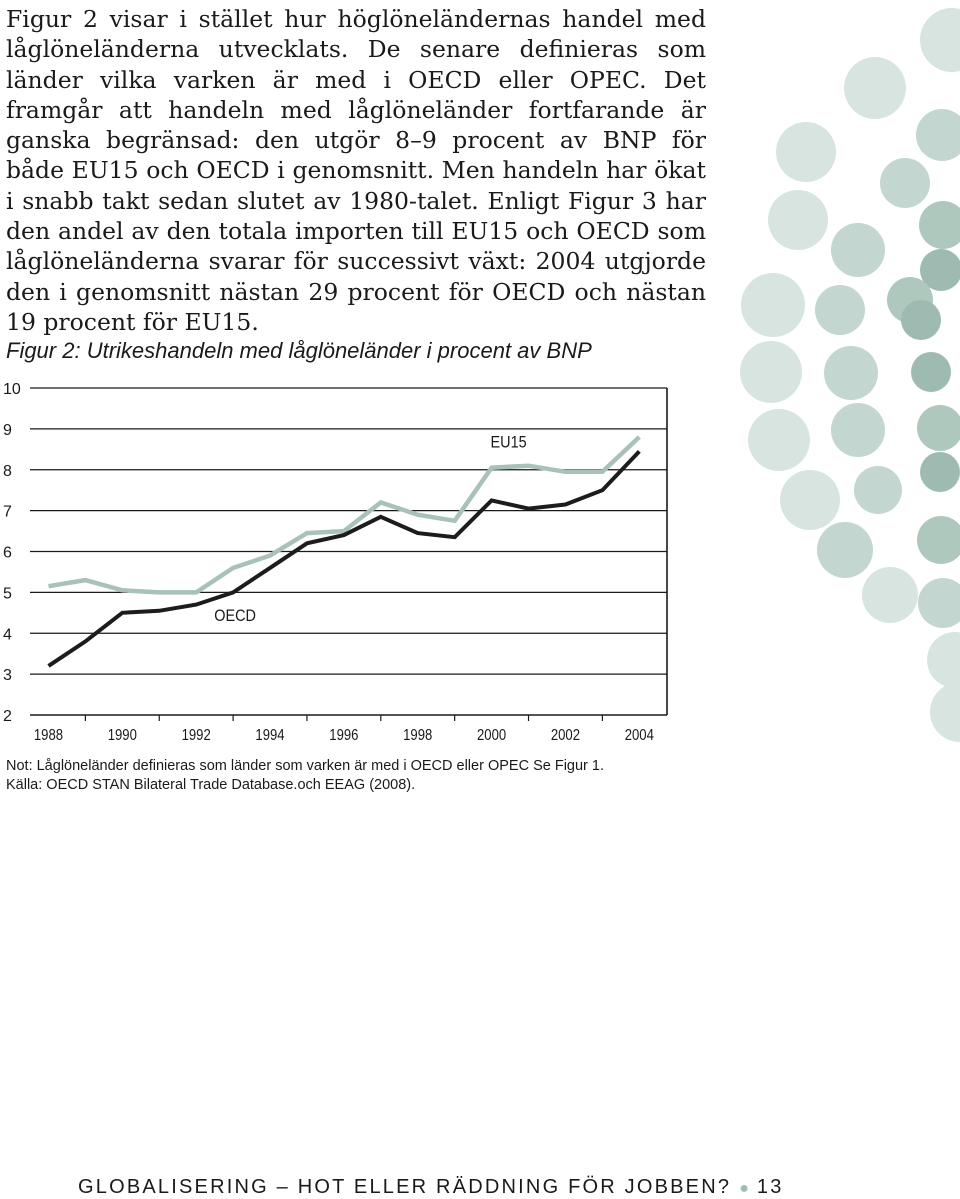 The image size is (960, 1199). Describe the element at coordinates (122, 735) in the screenshot. I see `x-tick-label: 1990` at that location.